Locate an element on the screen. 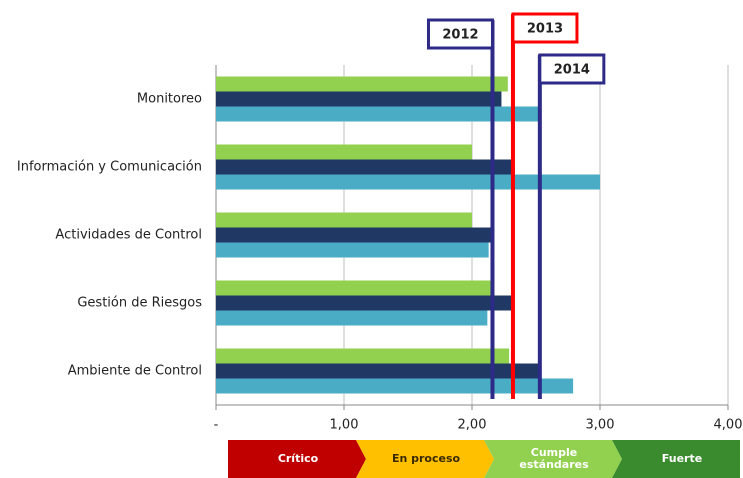 The width and height of the screenshot is (743, 478). x-tick-label: 3,00 is located at coordinates (600, 425).